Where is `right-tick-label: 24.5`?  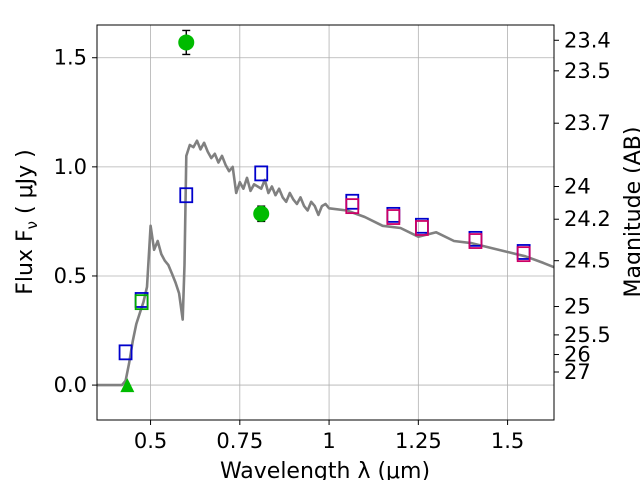
right-tick-label: 24.5 is located at coordinates (587, 261).